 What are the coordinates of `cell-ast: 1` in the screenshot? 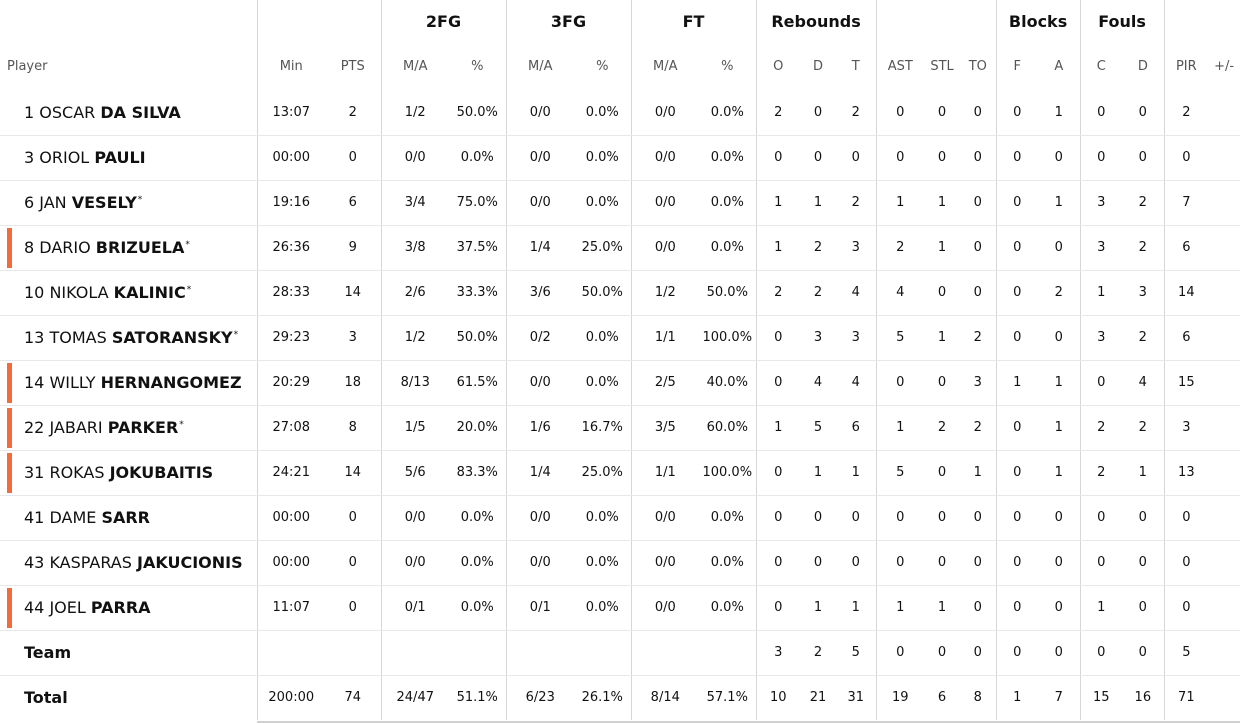 It's located at (900, 608).